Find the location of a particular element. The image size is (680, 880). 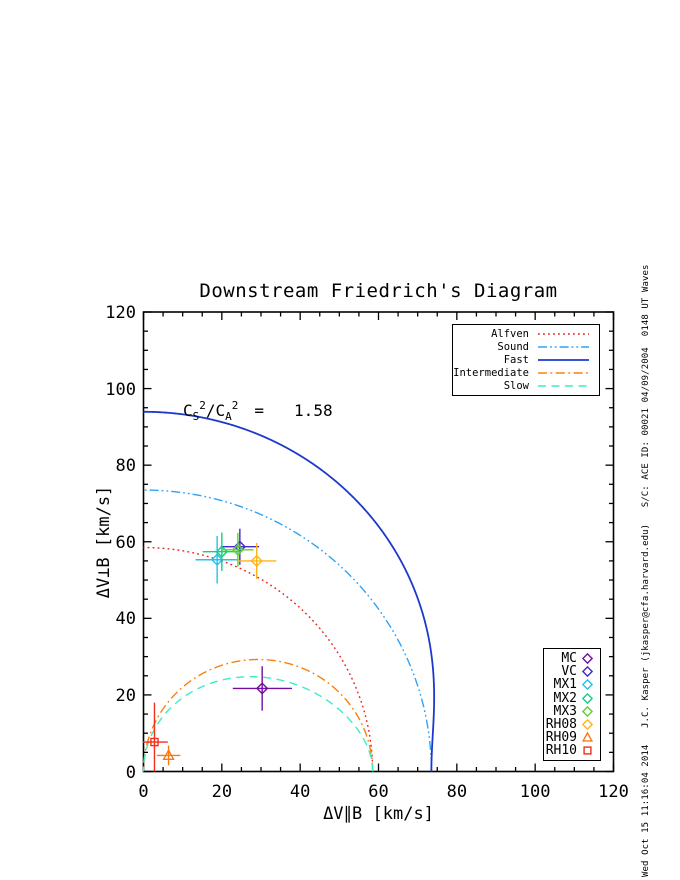

x-tick-label: 40 is located at coordinates (300, 792).